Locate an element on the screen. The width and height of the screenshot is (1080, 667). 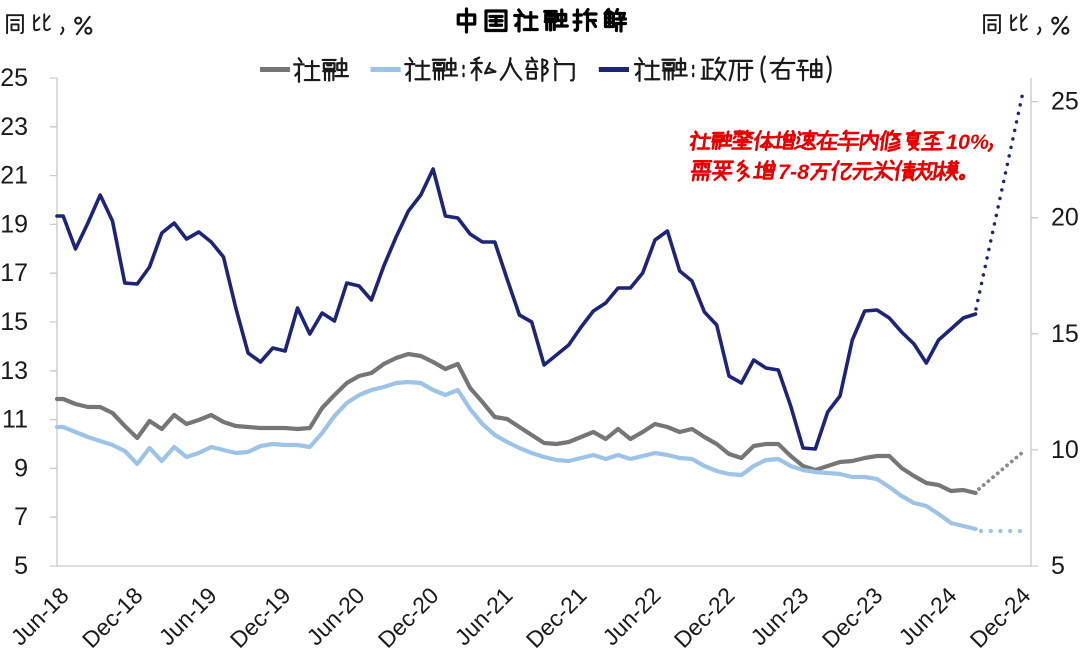
svg-text: 20 is located at coordinates (1065, 218).